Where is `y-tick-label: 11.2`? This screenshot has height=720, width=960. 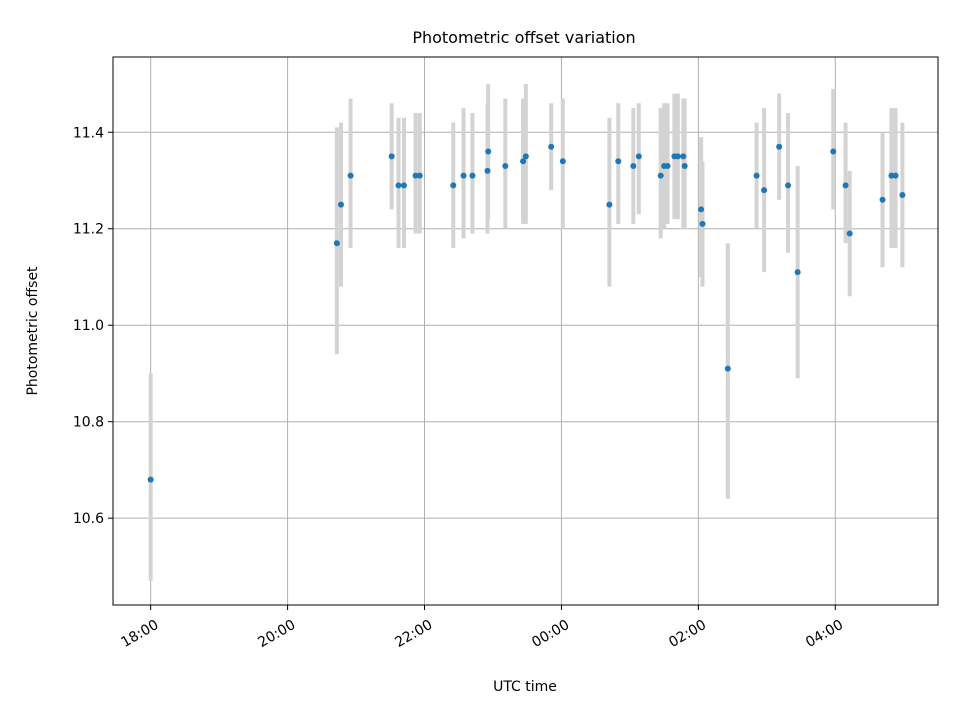 y-tick-label: 11.2 is located at coordinates (88, 230).